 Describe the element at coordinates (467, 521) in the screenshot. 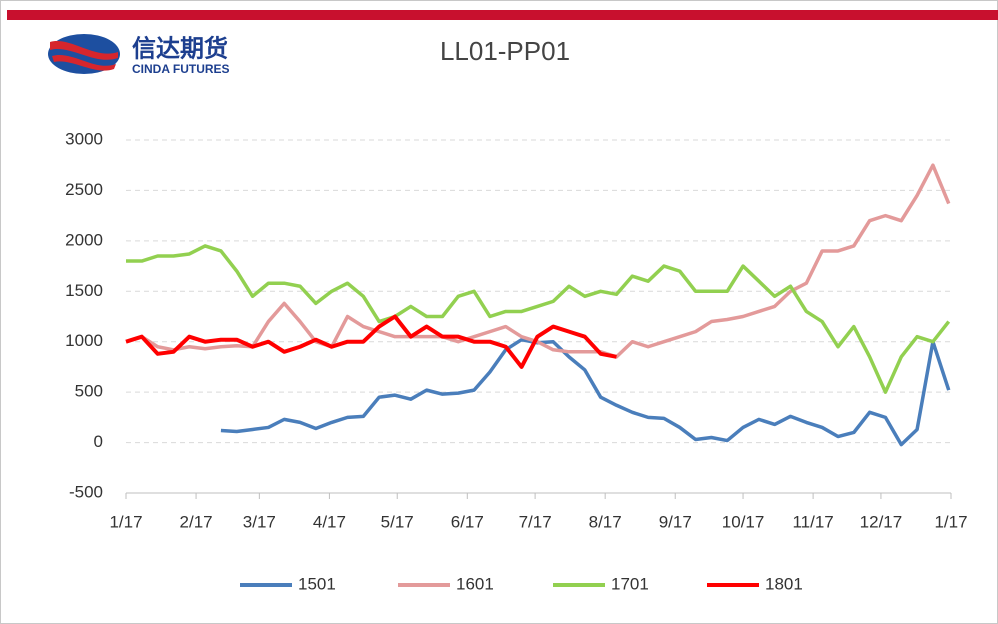

I see `x-tick-label: 6/17` at that location.